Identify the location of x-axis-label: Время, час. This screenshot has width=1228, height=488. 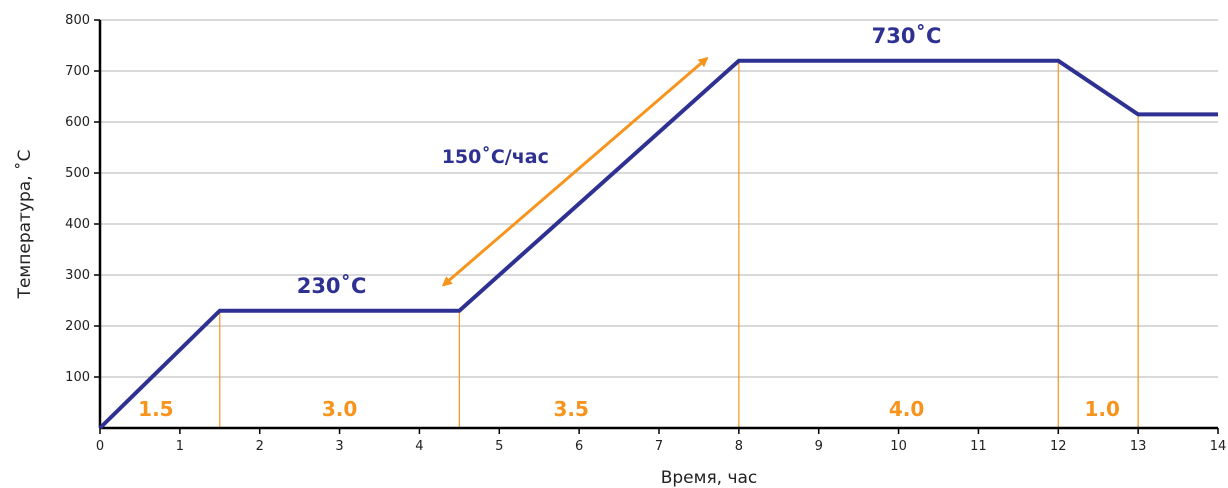
(709, 478).